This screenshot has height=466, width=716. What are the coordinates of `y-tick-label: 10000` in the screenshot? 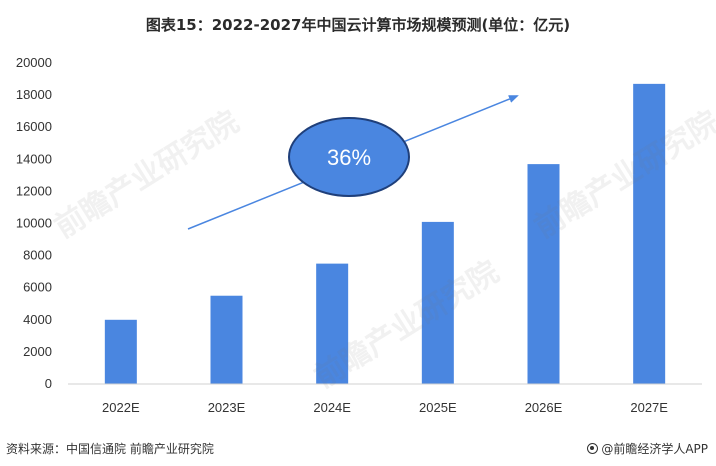 It's located at (34, 223).